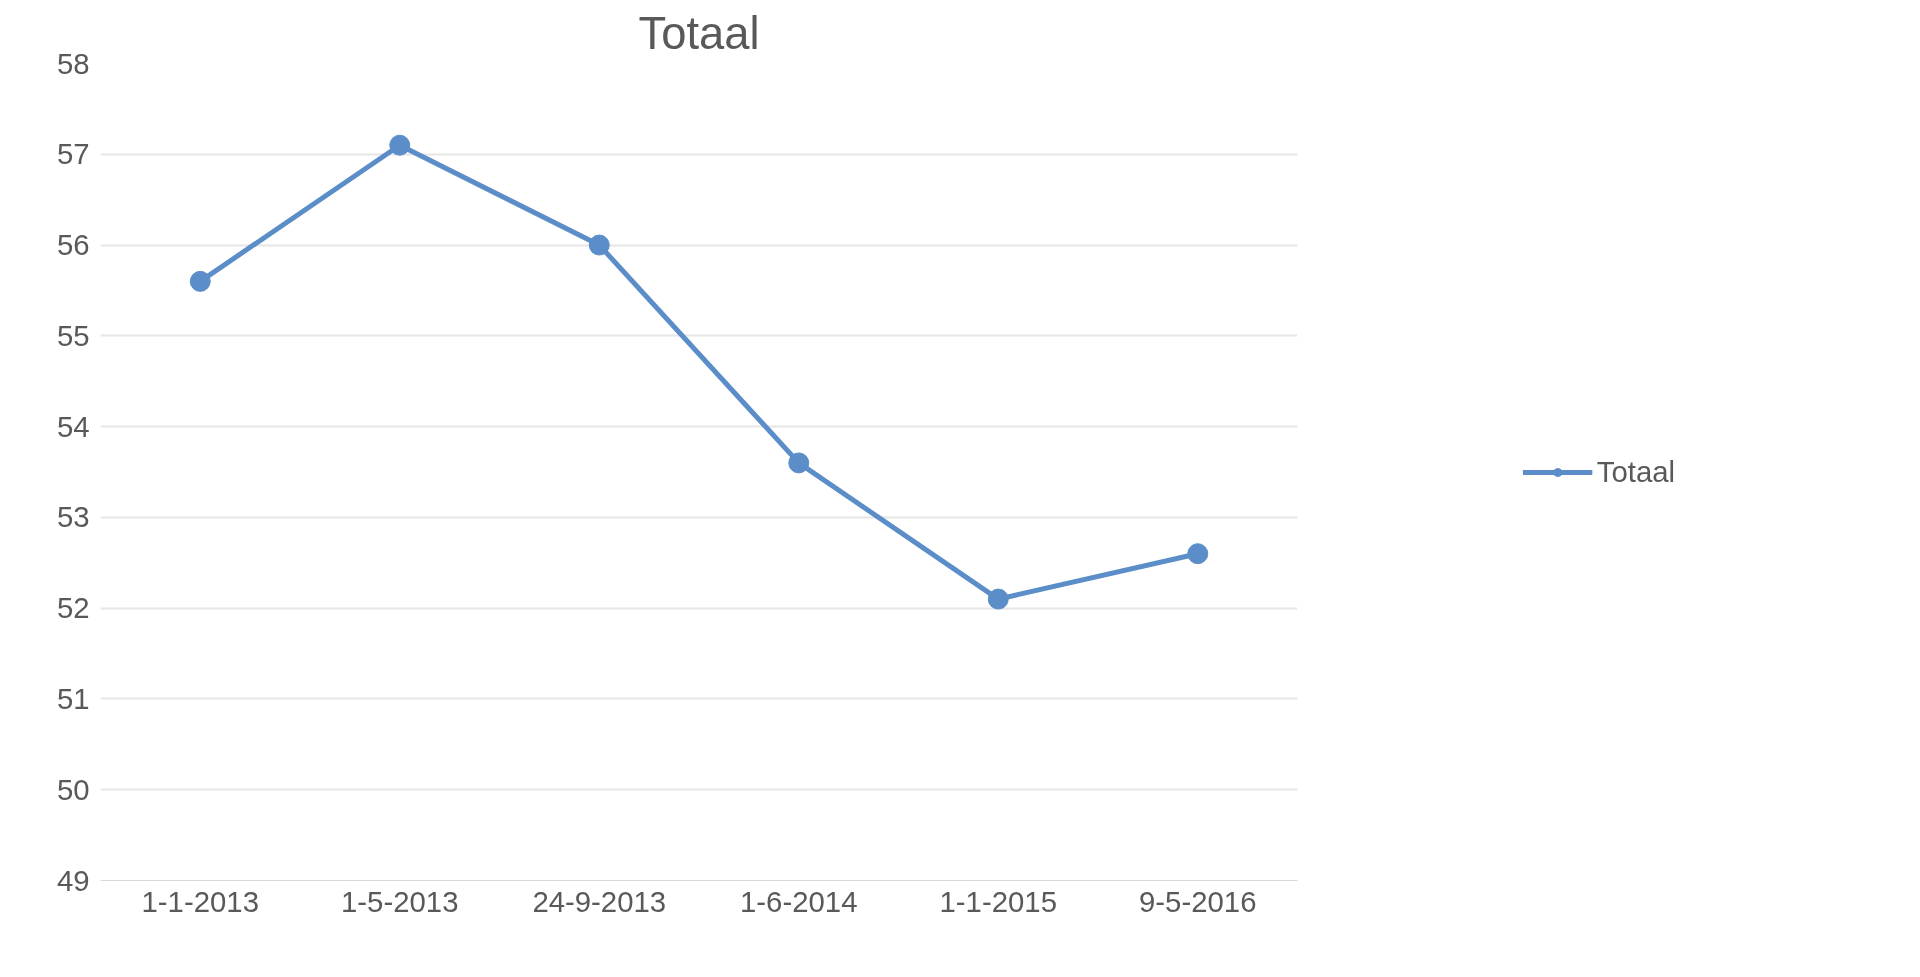  What do you see at coordinates (73, 517) in the screenshot?
I see `y-tick-label: 53` at bounding box center [73, 517].